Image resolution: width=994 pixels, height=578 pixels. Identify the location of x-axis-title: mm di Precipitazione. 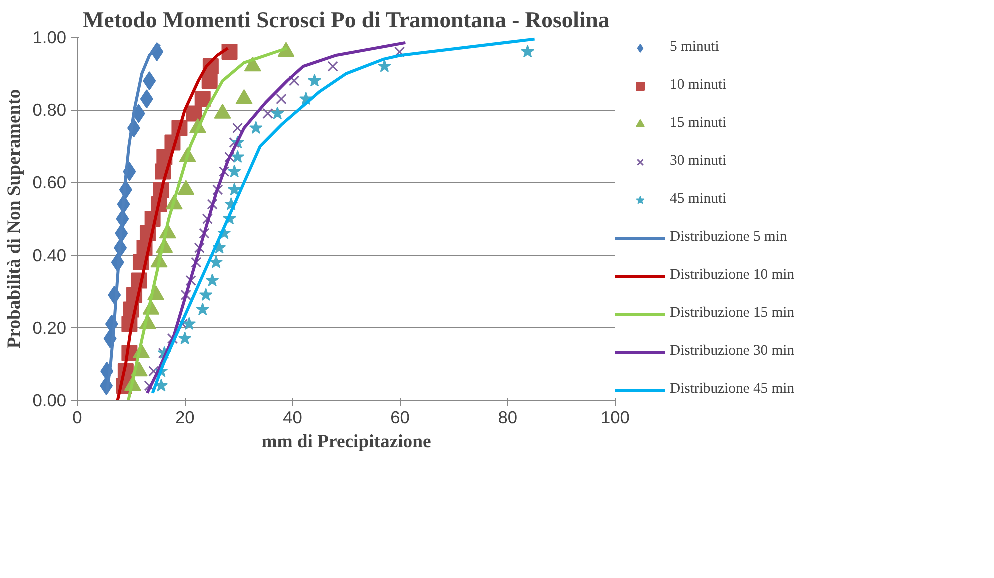
(347, 442).